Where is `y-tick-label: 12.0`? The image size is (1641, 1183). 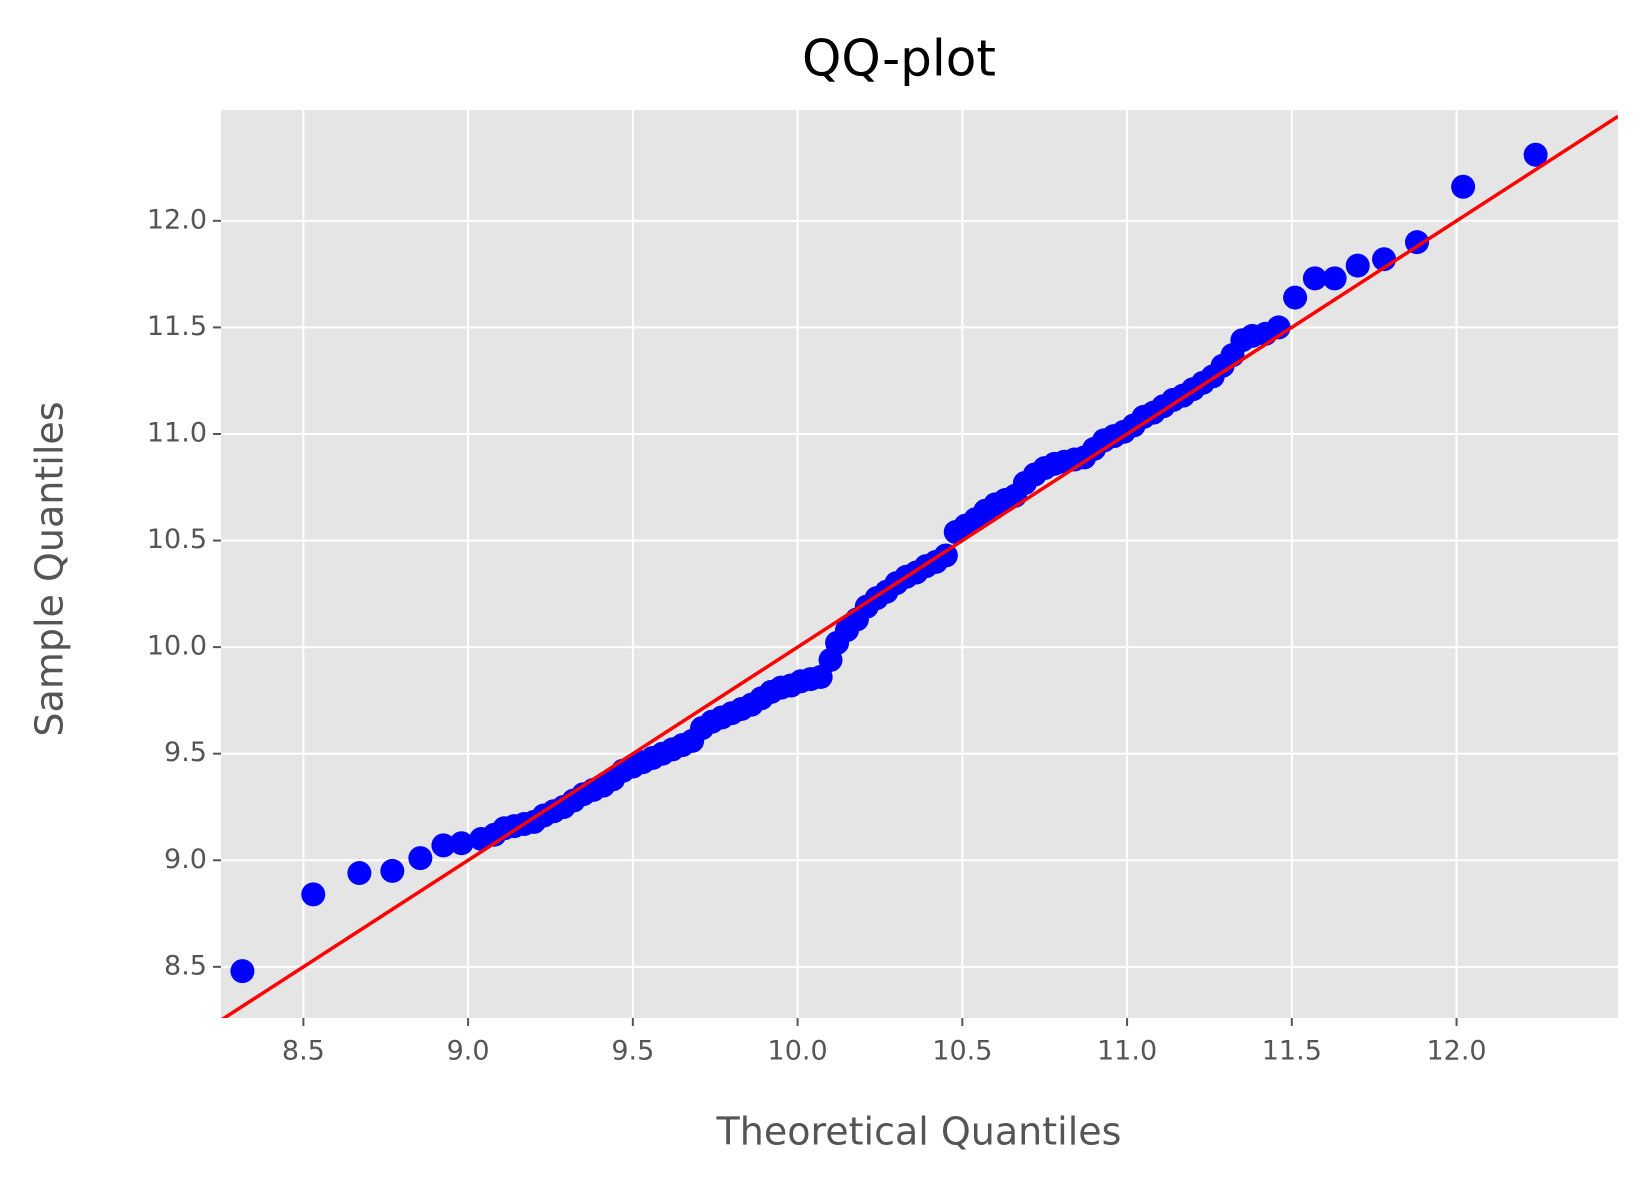
y-tick-label: 12.0 is located at coordinates (177, 219).